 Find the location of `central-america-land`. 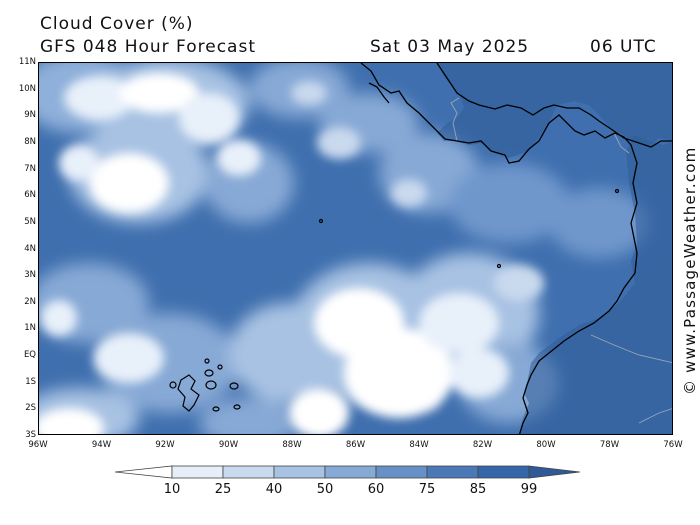

central-america-land is located at coordinates (516, 110).